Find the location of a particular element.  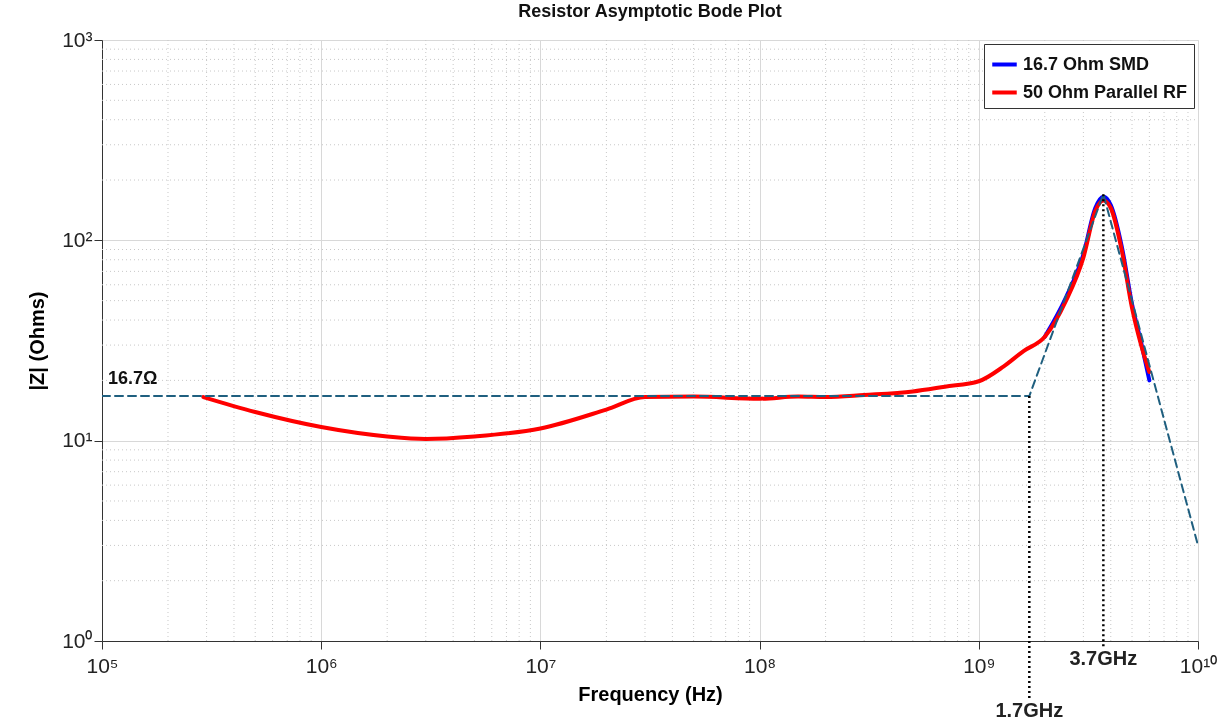

y-tick-label: 10¹ is located at coordinates (77, 440).